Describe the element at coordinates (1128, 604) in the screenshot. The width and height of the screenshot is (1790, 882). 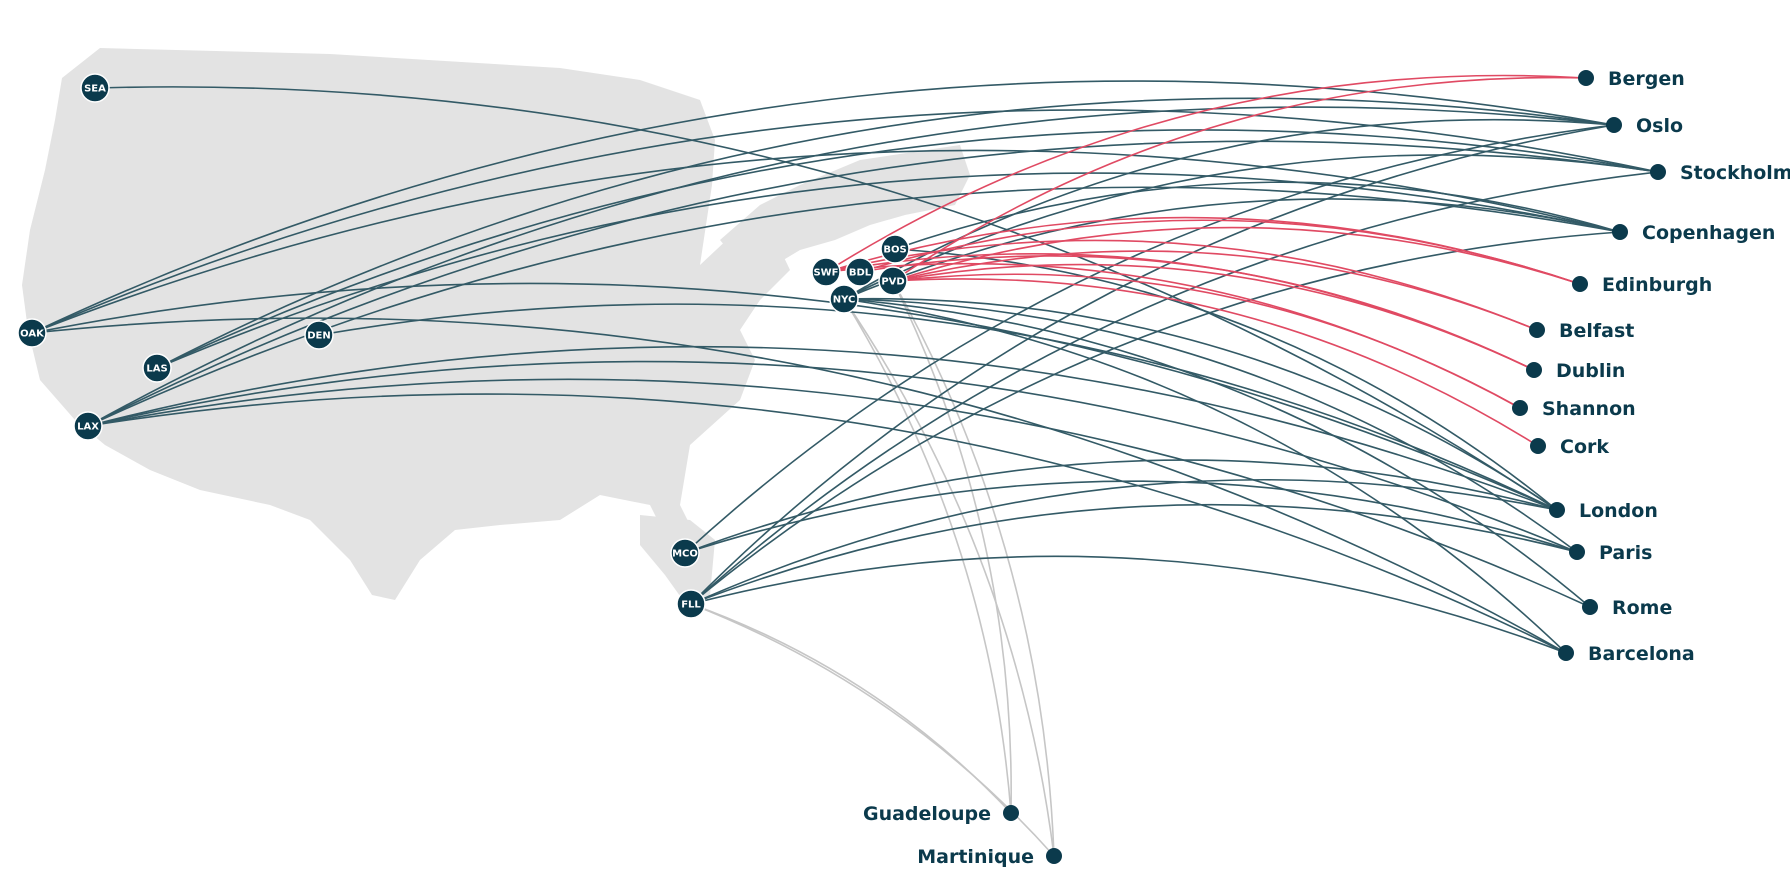
I see `route-fll-barcelona` at that location.